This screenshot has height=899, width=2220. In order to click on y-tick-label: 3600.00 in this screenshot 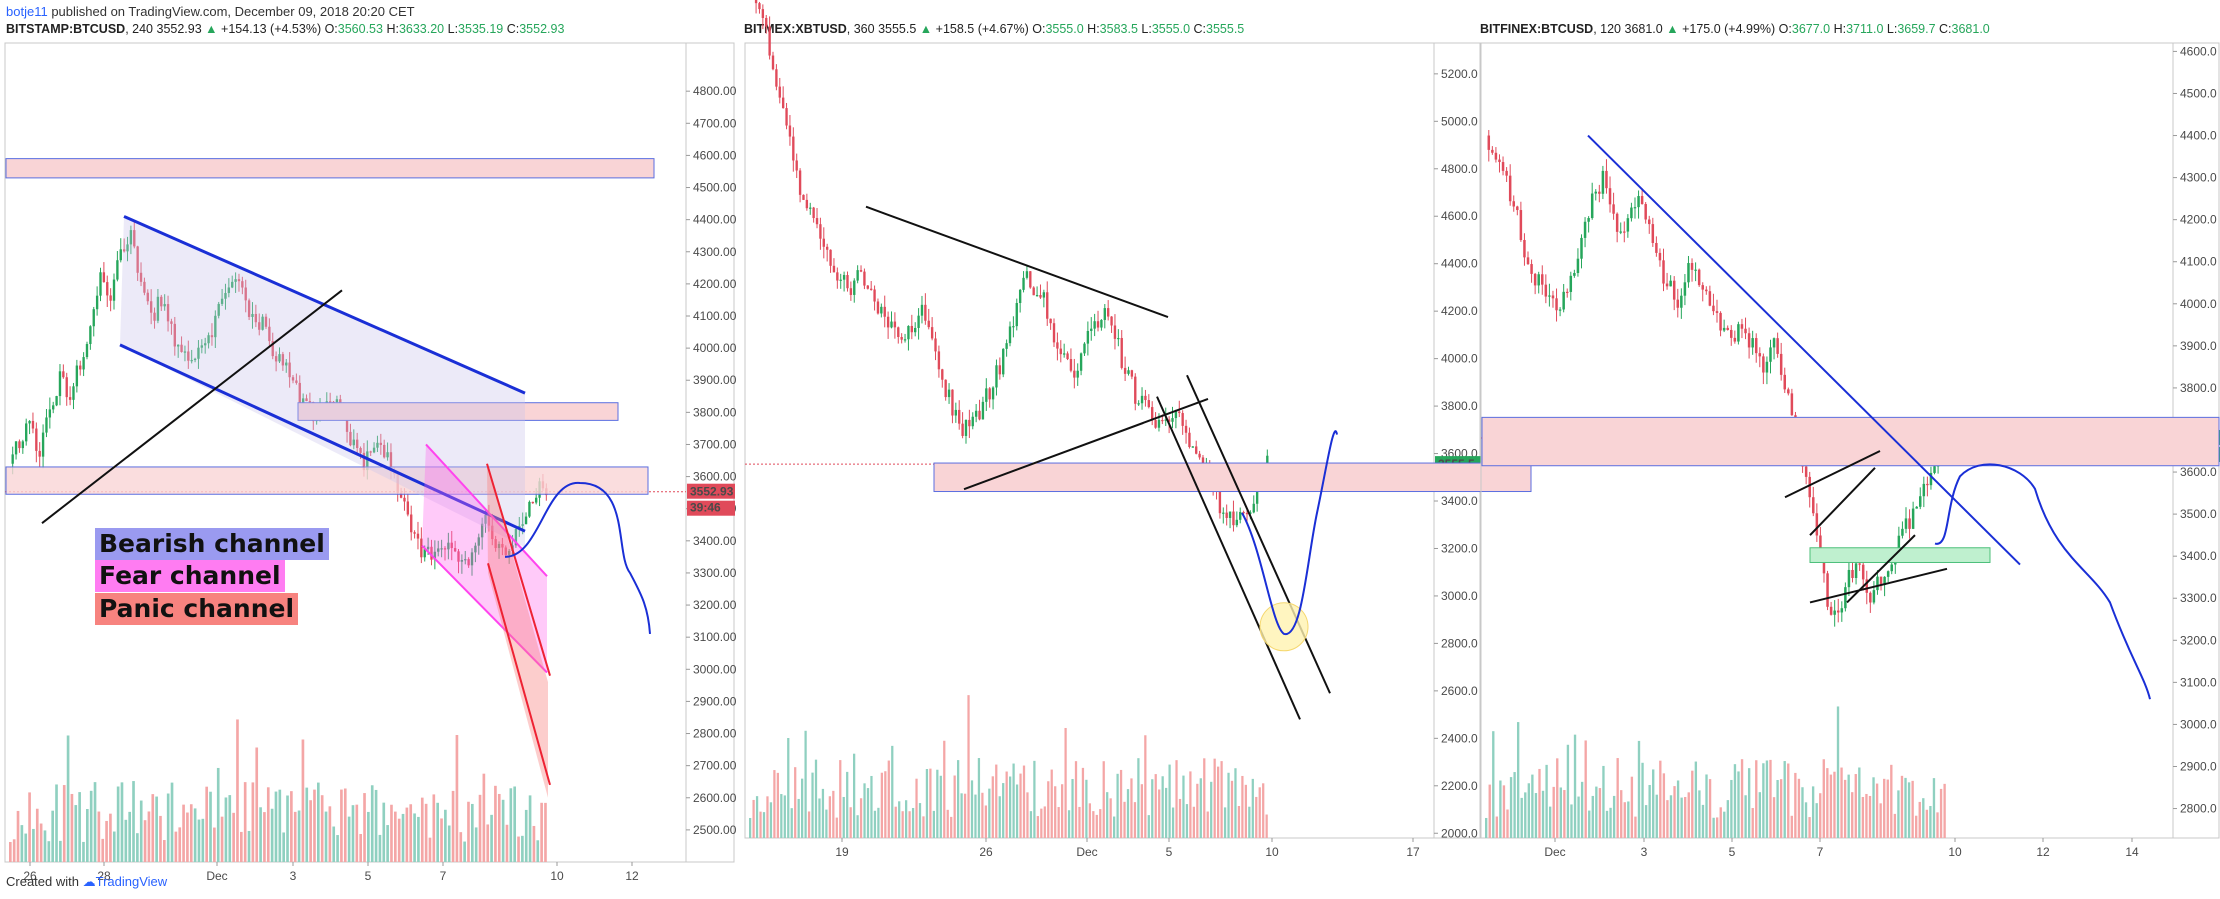, I will do `click(715, 477)`.